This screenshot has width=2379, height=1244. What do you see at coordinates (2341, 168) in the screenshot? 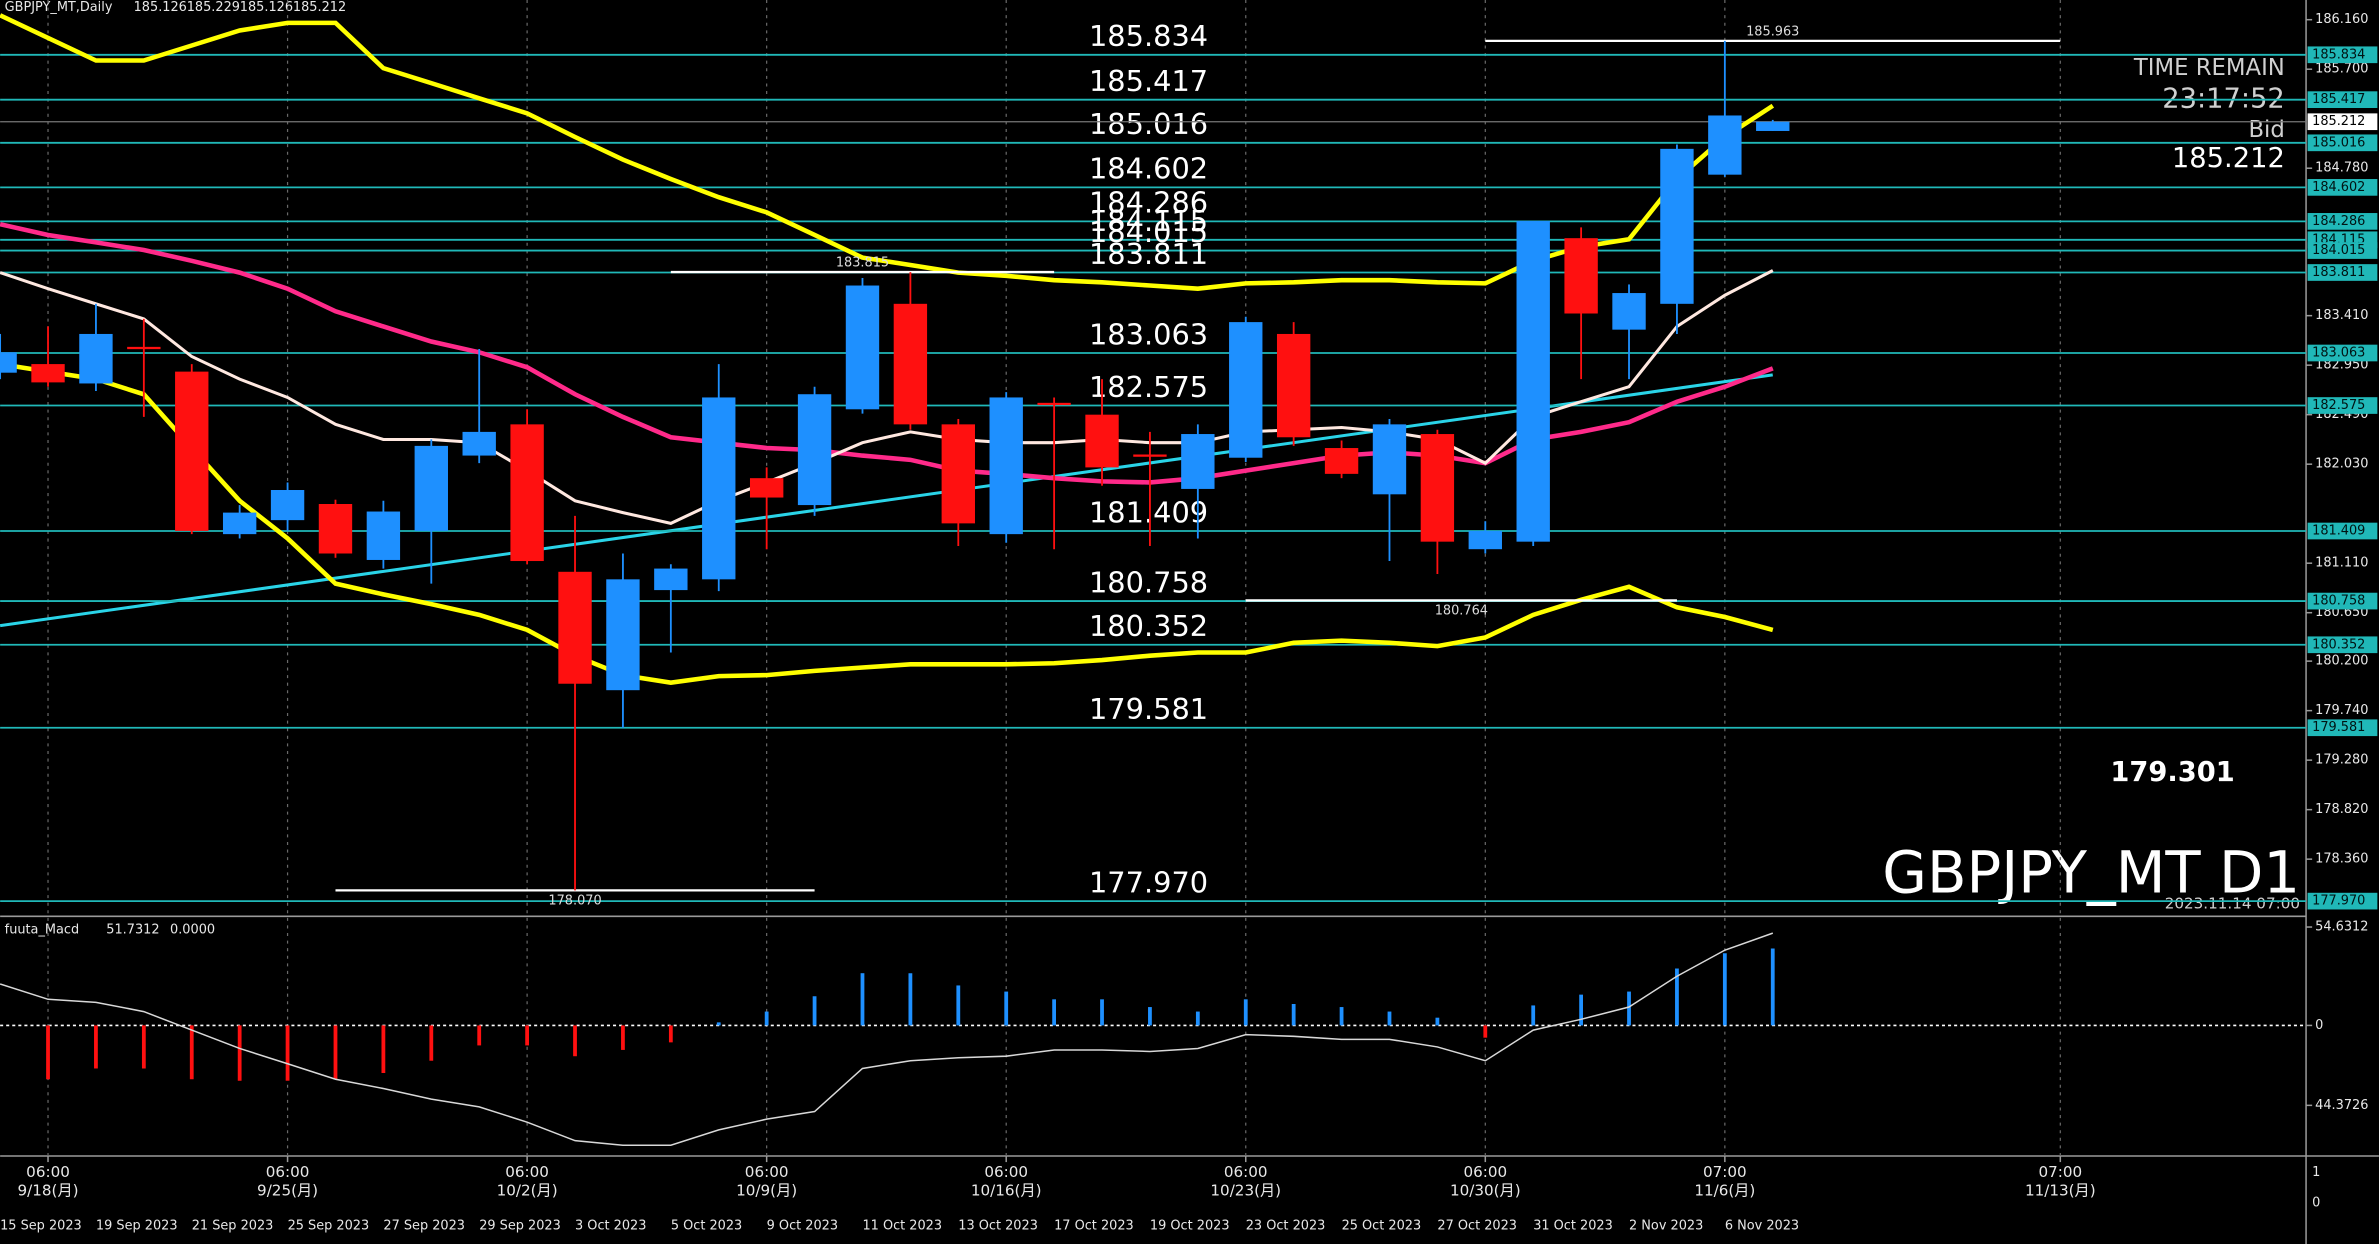
I see `y-tick-label: 184.780` at bounding box center [2341, 168].